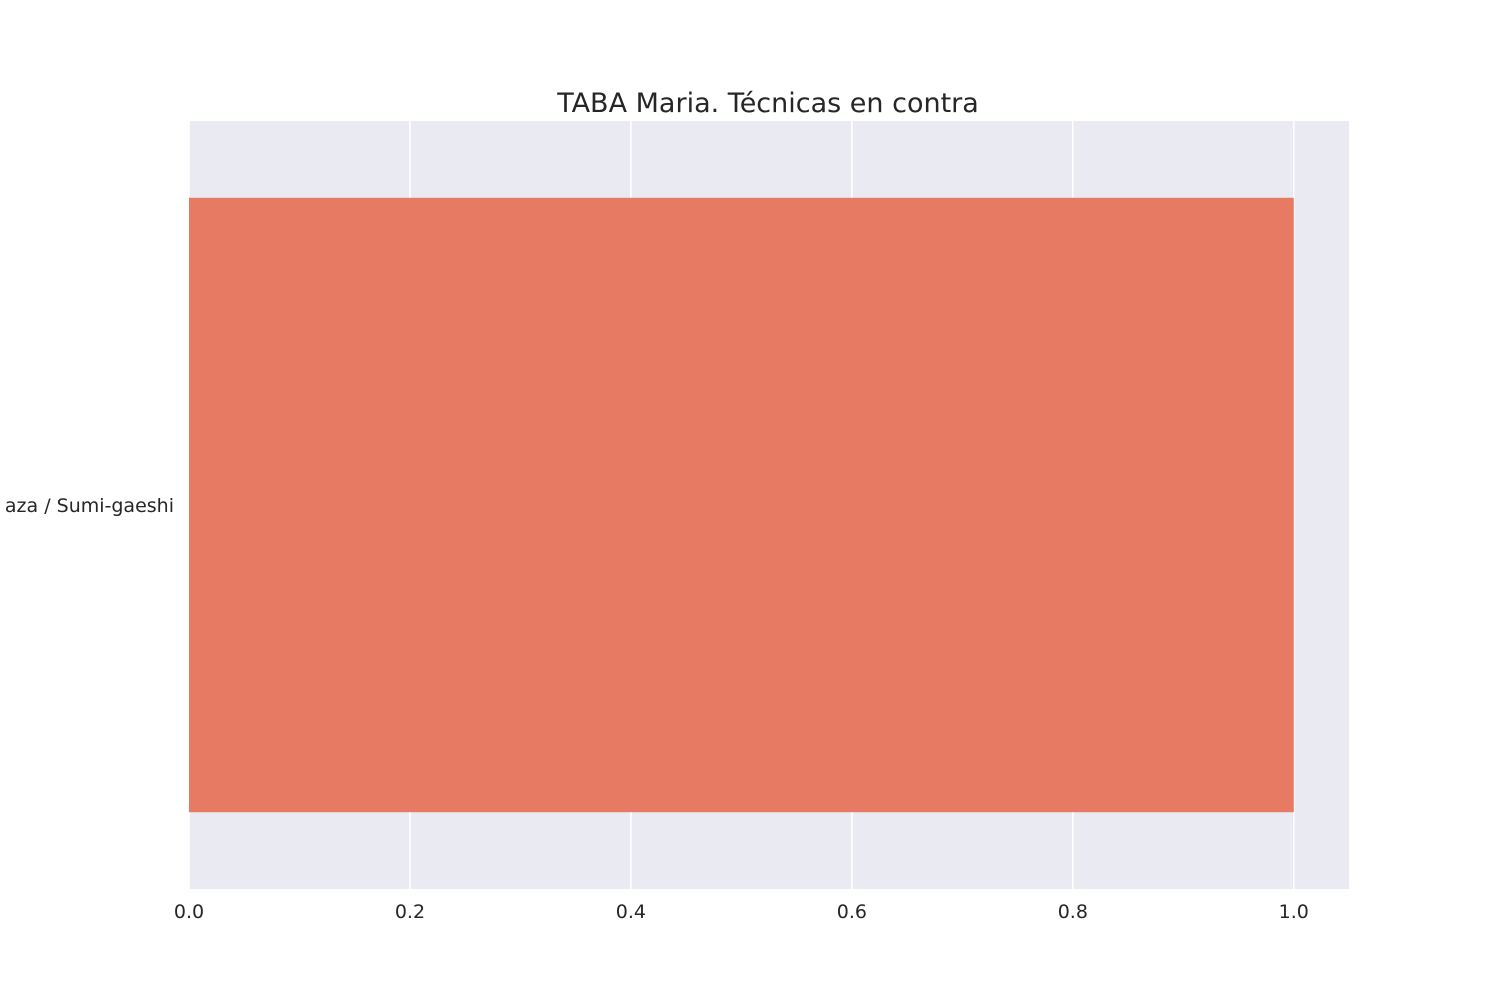 The height and width of the screenshot is (1000, 1500). Describe the element at coordinates (631, 912) in the screenshot. I see `x-tick-label: 0.4` at that location.